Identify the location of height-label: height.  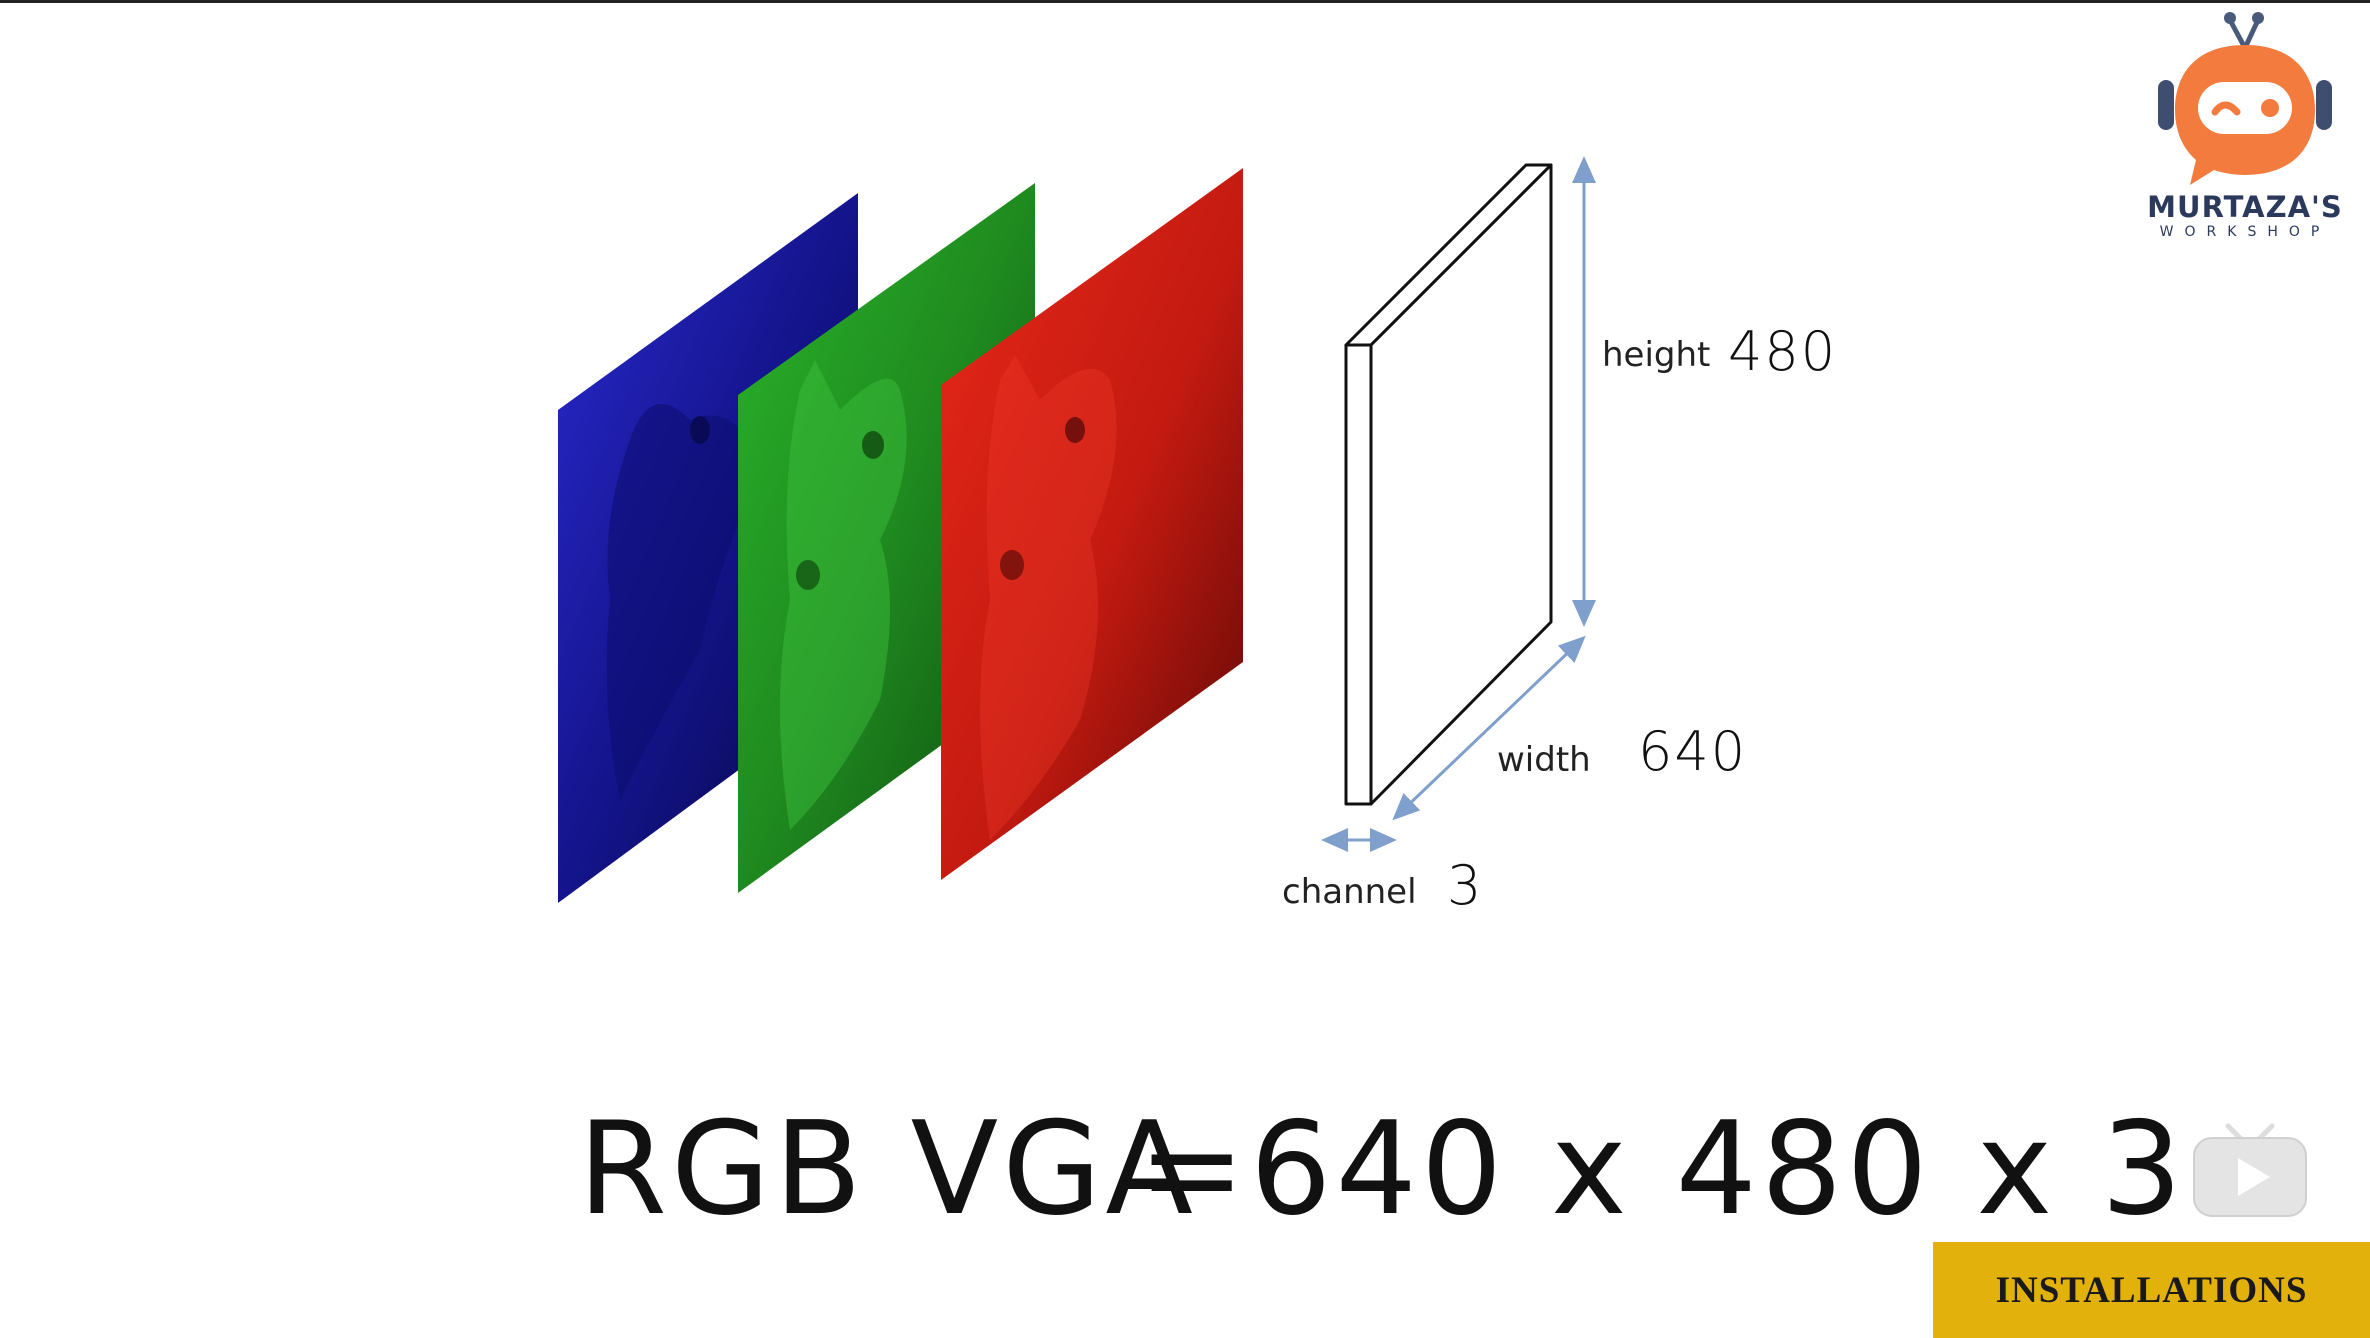
(1656, 355).